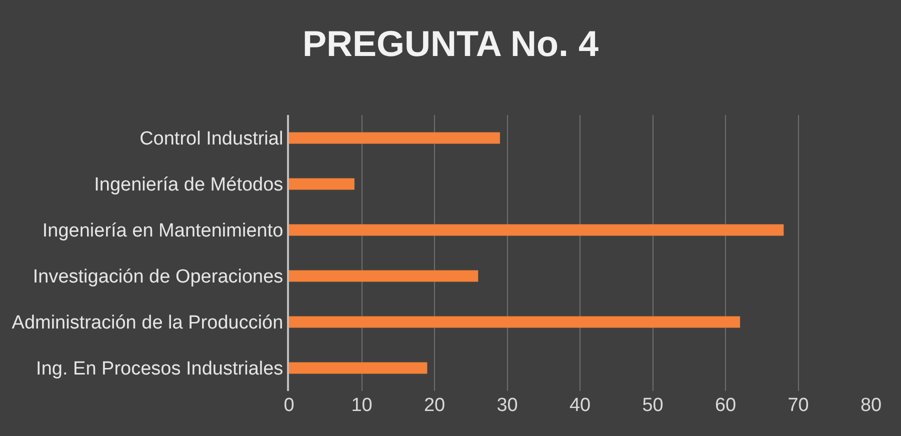 The width and height of the screenshot is (901, 436). I want to click on x-tick-label: 10, so click(361, 405).